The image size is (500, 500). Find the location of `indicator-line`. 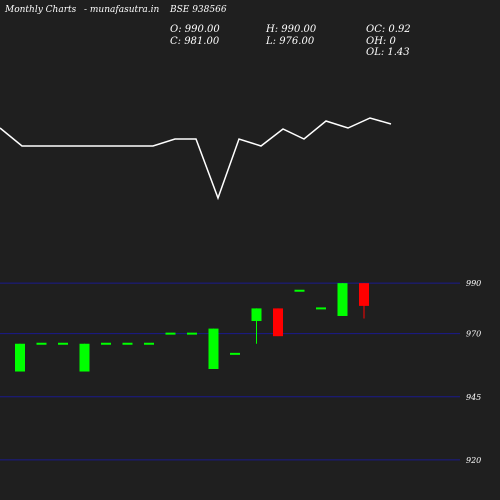

indicator-line is located at coordinates (196, 159).